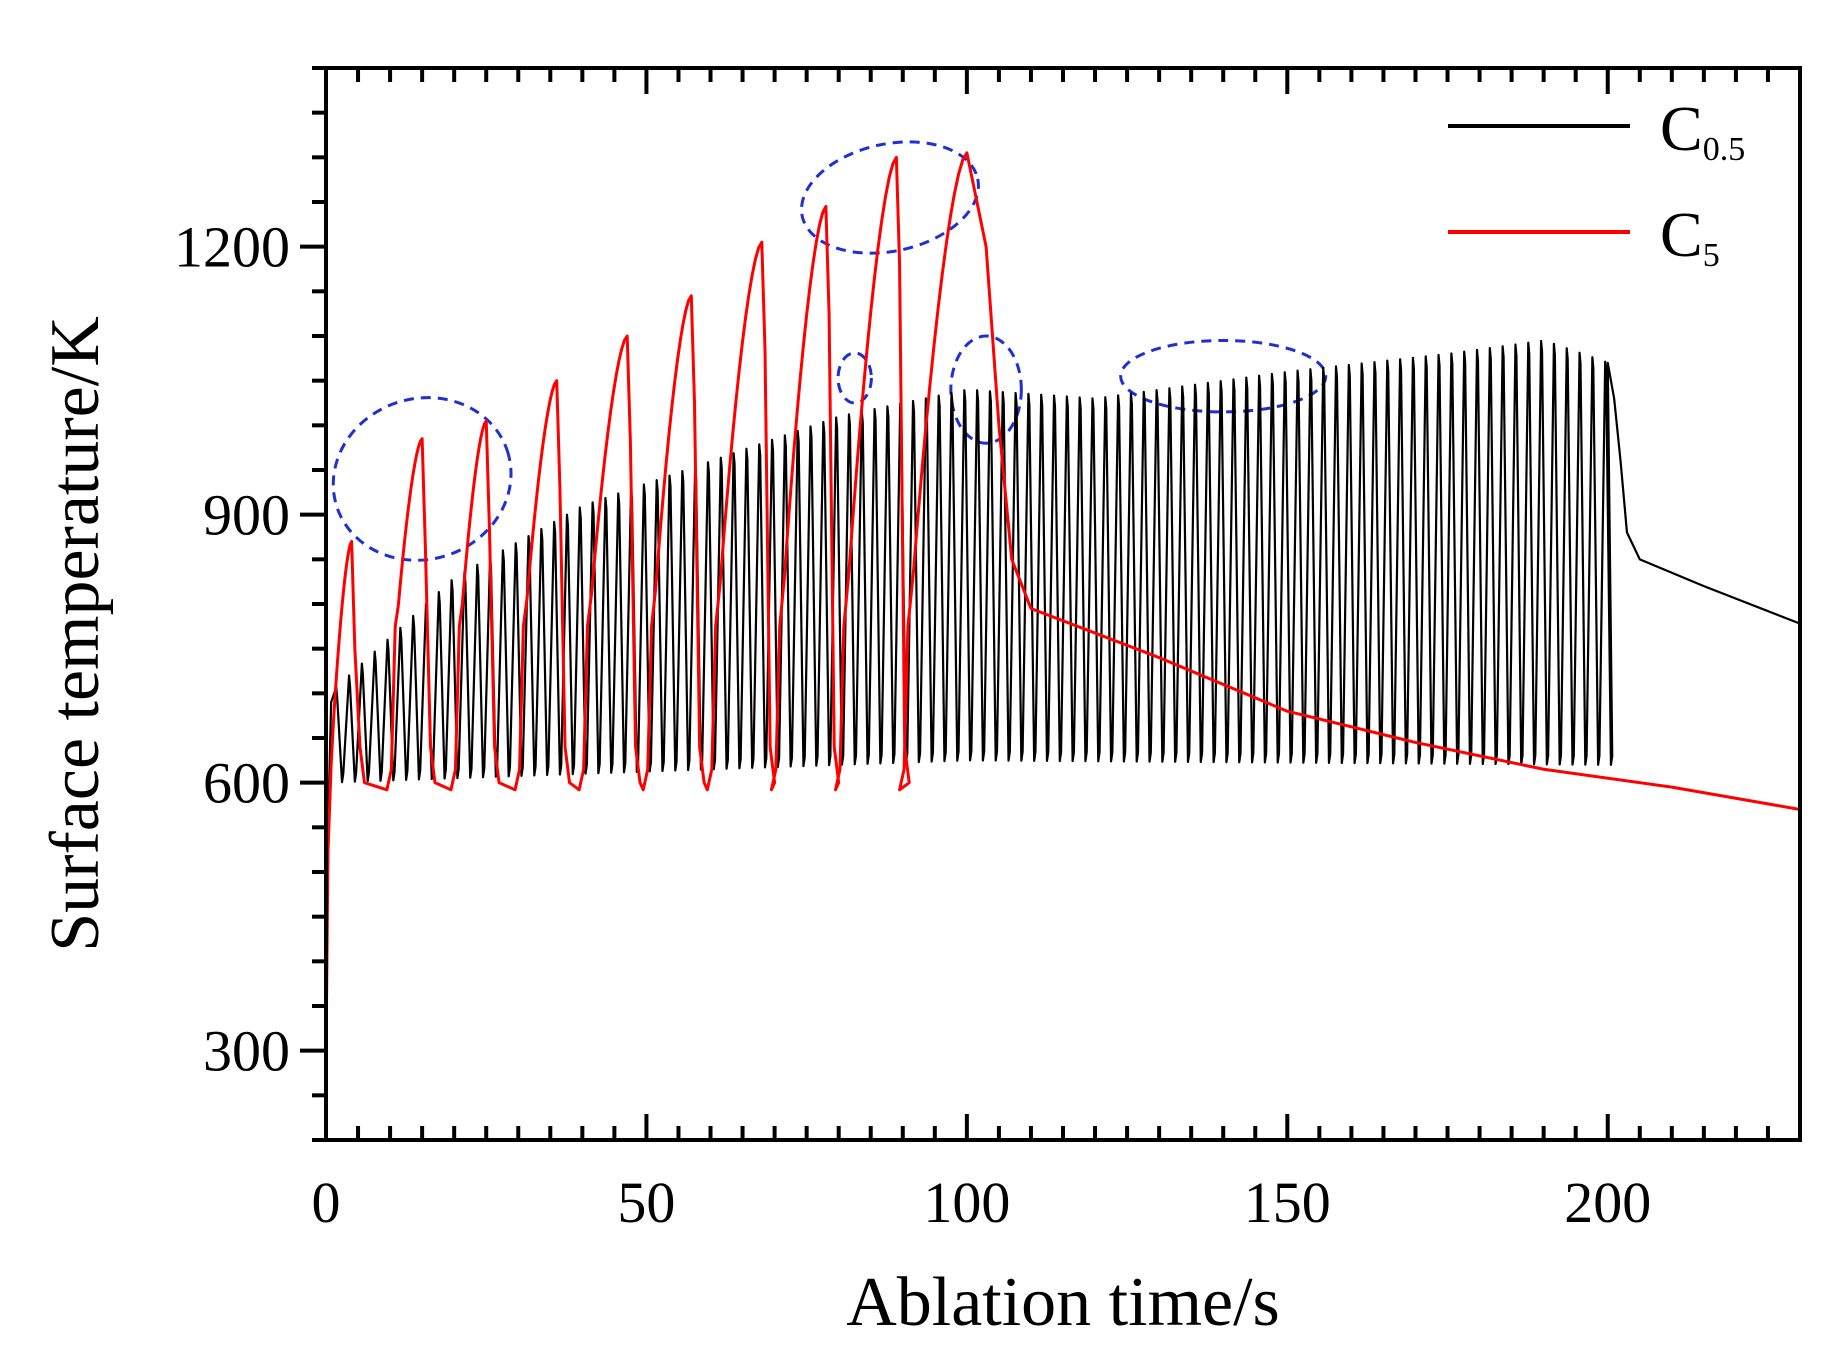 This screenshot has width=1840, height=1367. I want to click on y-tick-label: 900, so click(246, 515).